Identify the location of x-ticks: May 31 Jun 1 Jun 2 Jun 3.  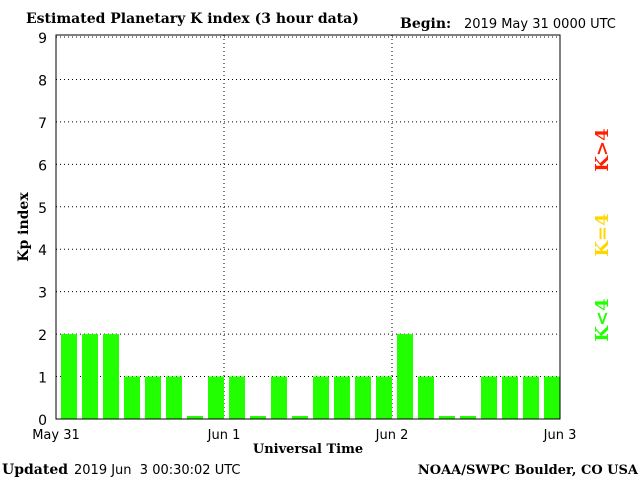
(304, 435).